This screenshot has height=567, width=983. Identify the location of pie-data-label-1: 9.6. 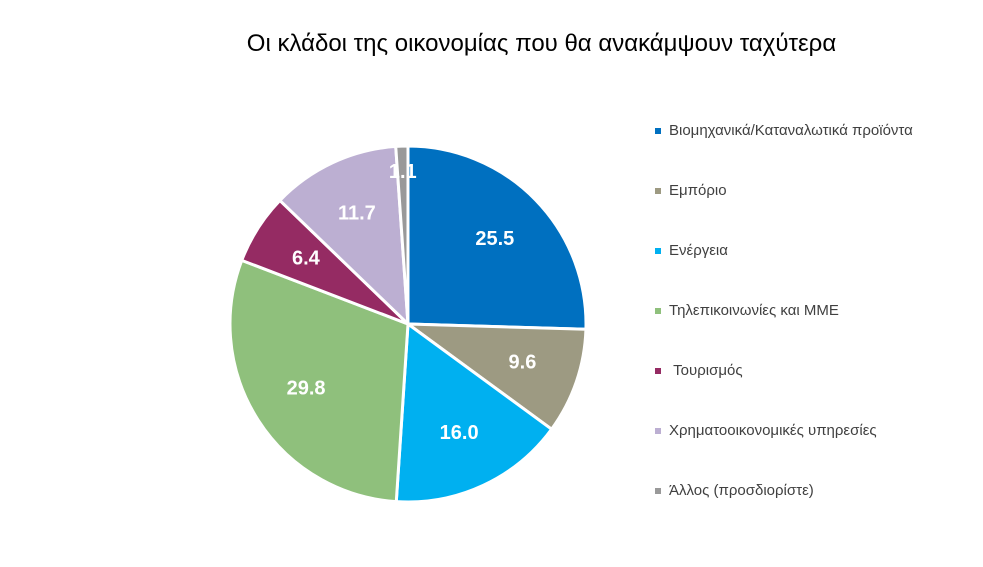
(523, 363).